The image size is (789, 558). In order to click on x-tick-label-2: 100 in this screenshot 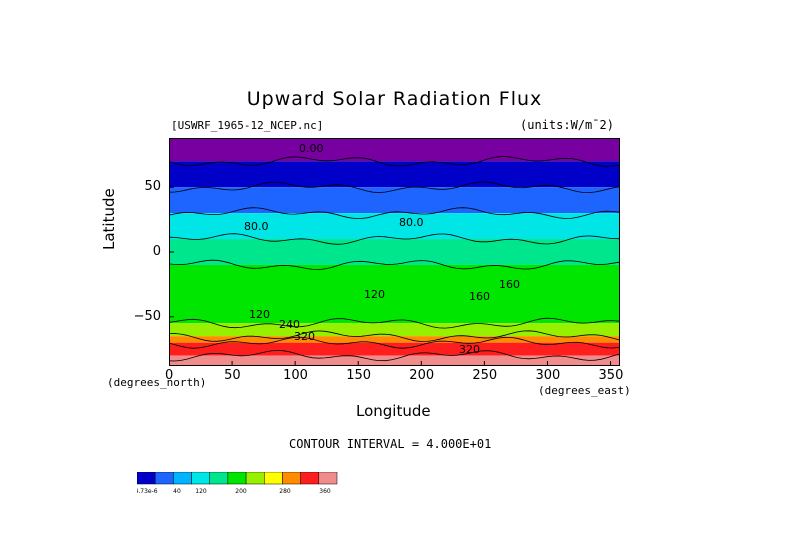, I will do `click(295, 375)`.